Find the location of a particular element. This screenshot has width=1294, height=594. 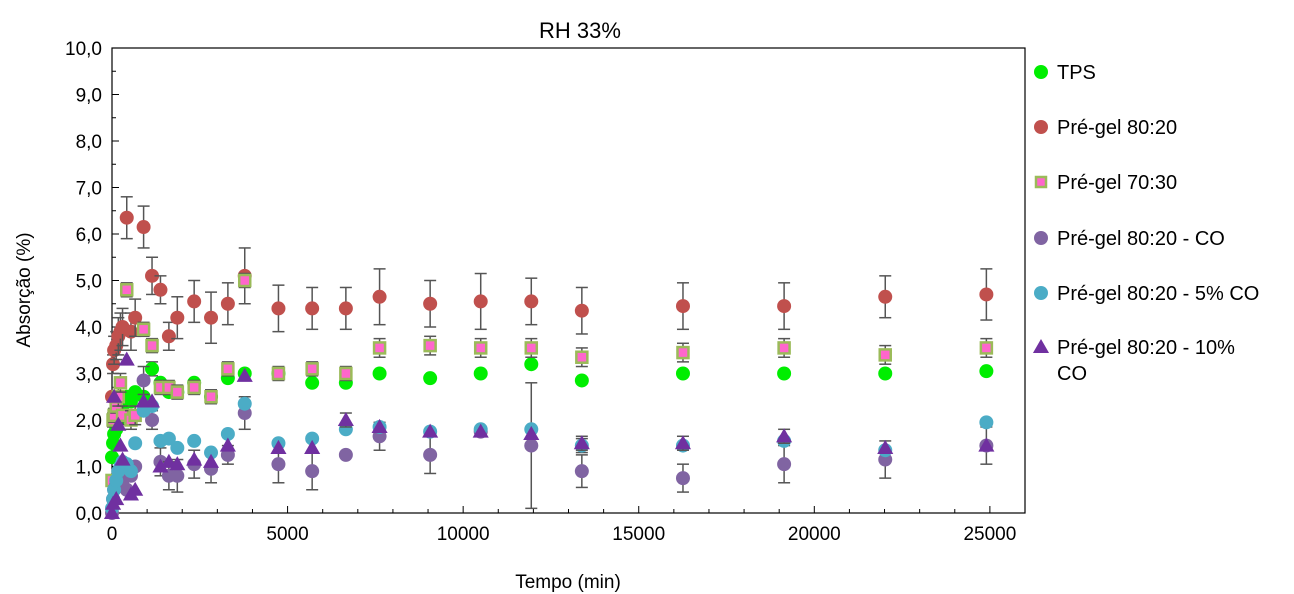

y-tick-label: 0,0 is located at coordinates (89, 514).